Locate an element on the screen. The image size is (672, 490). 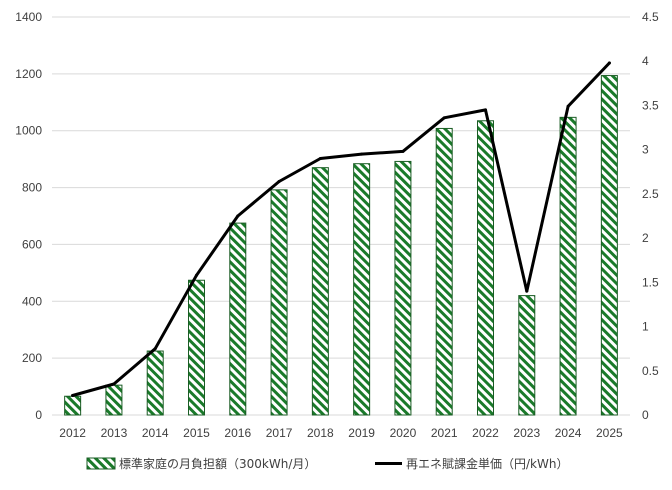
legend-item-line: 再エネ賦課金単価（円/kWh） is located at coordinates (471, 463).